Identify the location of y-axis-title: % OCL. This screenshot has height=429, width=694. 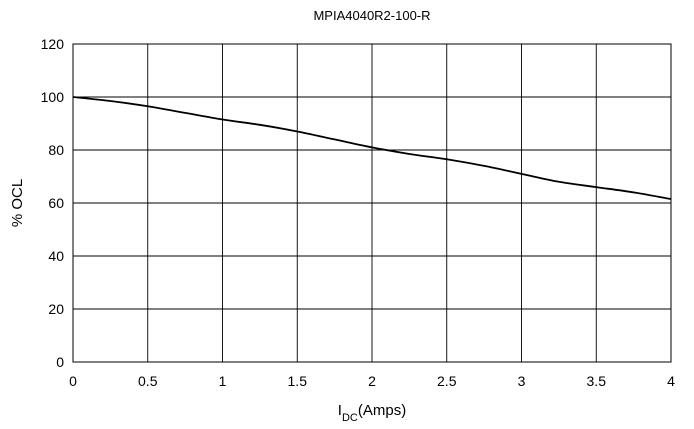
(17, 203).